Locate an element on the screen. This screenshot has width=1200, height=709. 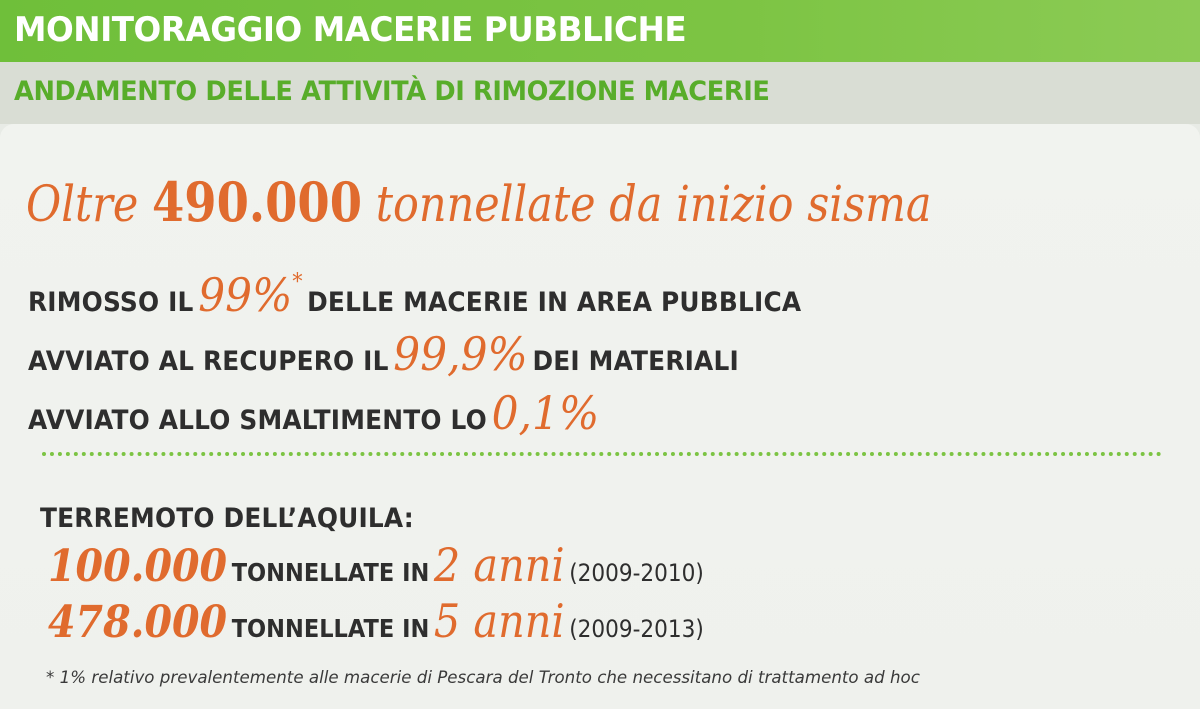
stat-label: DELLE MACERIE IN AREA PUBBLICA is located at coordinates (554, 302).